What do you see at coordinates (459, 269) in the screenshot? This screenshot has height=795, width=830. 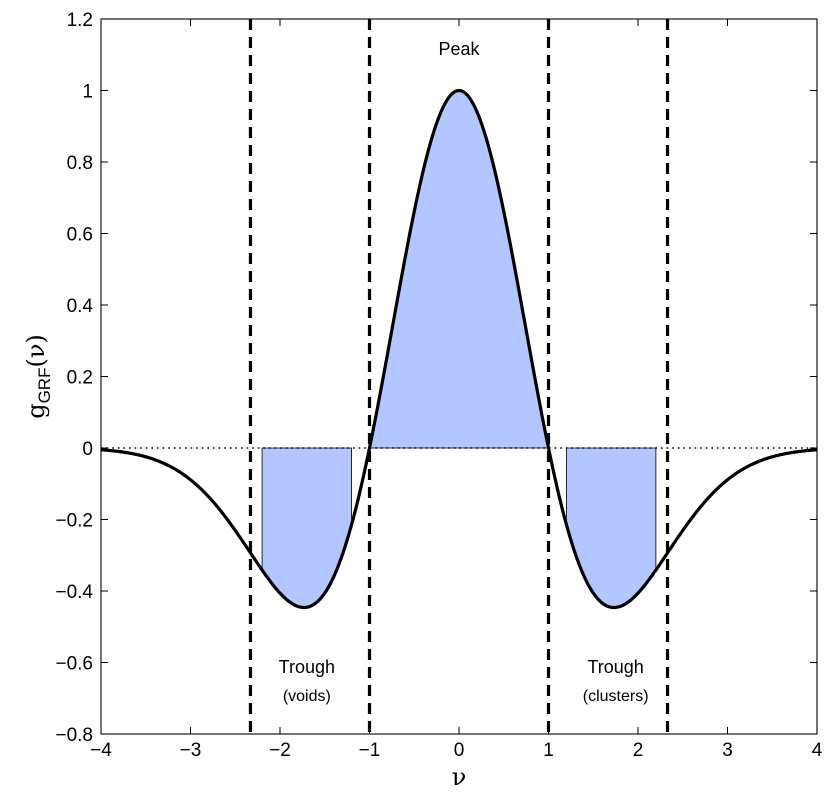 I see `shaded-peak` at bounding box center [459, 269].